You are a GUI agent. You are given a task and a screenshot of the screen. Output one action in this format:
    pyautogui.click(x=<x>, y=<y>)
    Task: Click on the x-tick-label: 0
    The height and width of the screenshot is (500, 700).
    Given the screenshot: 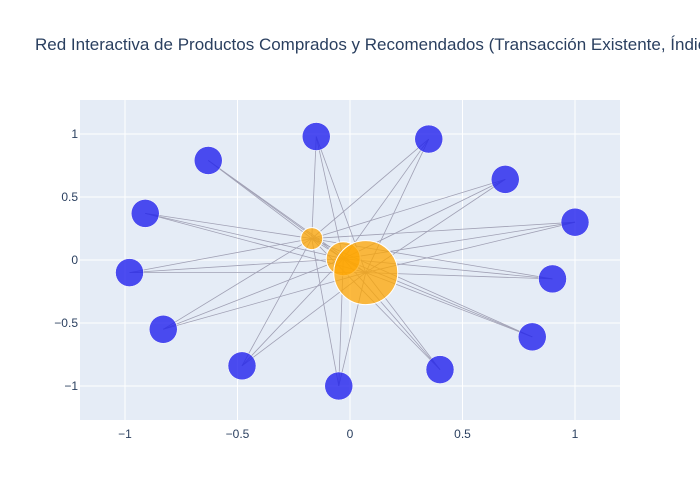 What is the action you would take?
    pyautogui.click(x=350, y=434)
    